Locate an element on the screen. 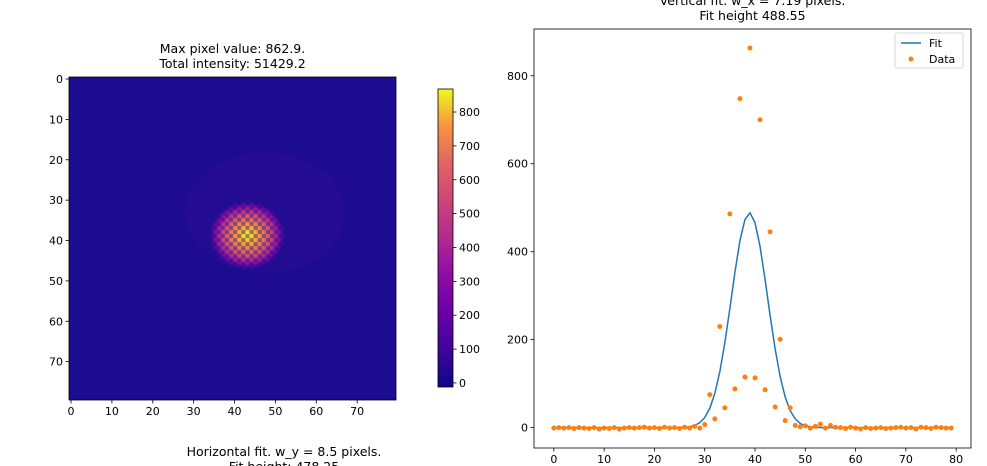 The height and width of the screenshot is (466, 987). colorbar-tick-label: 400 is located at coordinates (469, 247).